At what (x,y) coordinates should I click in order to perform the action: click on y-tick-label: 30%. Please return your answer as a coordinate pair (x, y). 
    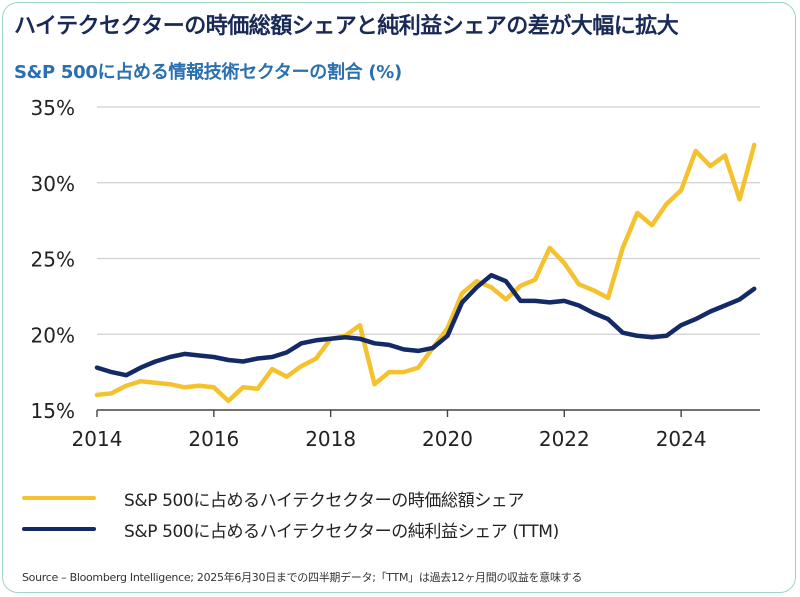
    Looking at the image, I should click on (53, 184).